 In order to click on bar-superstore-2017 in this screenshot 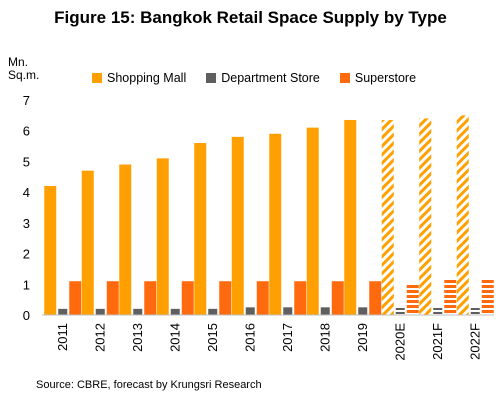, I will do `click(300, 298)`.